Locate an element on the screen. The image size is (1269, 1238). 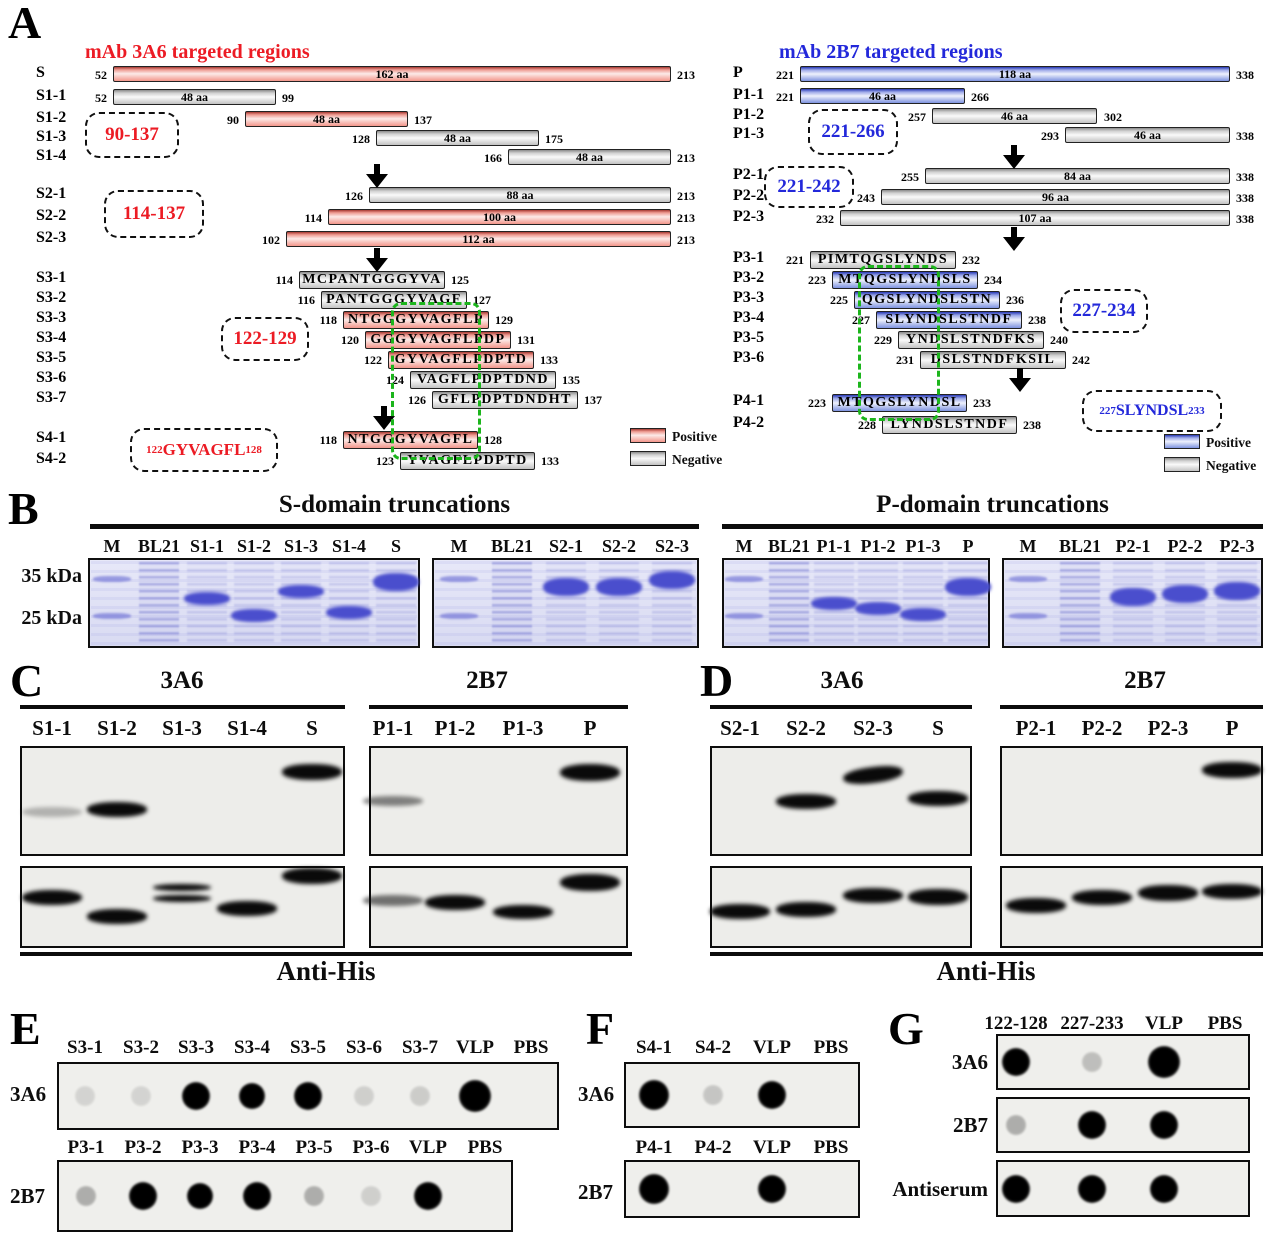
row-label-S4-1: S4-1 is located at coordinates (51, 437).